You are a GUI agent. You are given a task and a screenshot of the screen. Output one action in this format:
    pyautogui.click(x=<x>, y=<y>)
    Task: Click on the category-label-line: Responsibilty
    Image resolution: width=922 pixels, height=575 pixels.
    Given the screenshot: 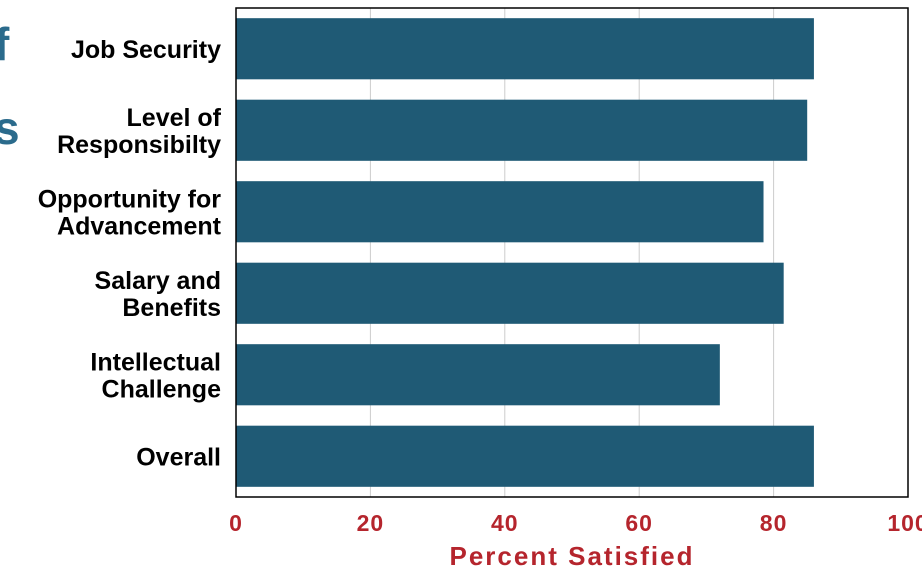 What is the action you would take?
    pyautogui.click(x=139, y=145)
    